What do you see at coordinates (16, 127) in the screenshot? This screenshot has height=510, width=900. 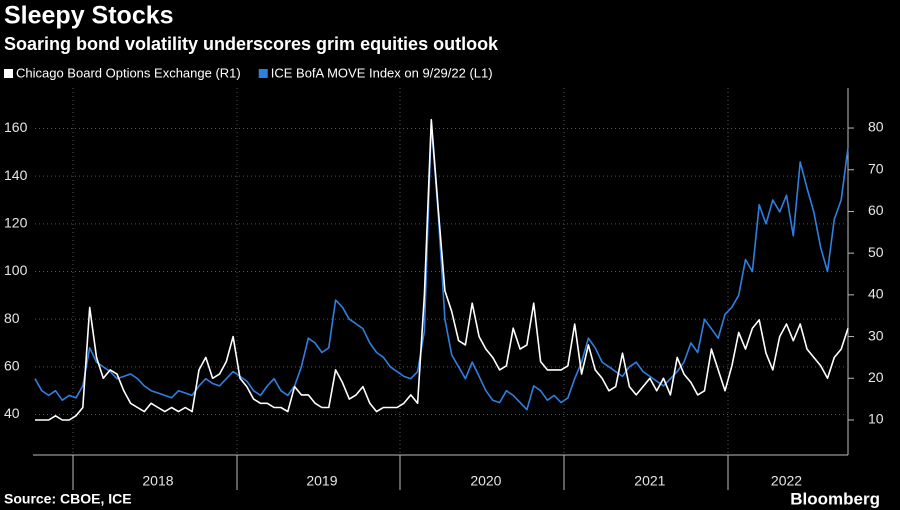 I see `y-tick-label: 160` at bounding box center [16, 127].